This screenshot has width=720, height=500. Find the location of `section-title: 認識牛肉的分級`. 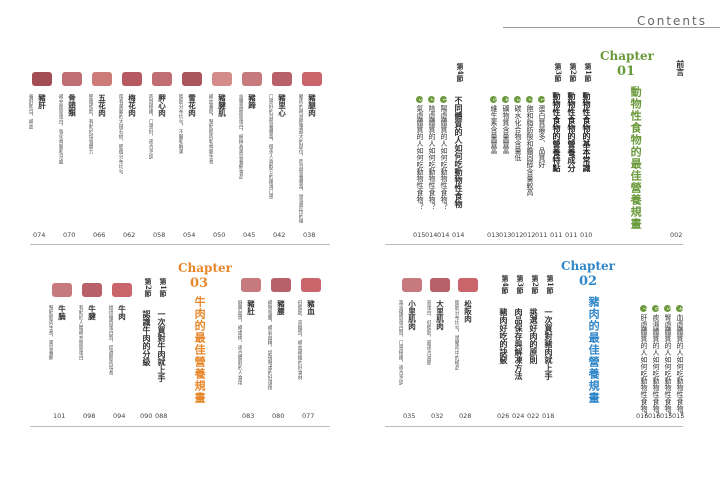

section-title: 認識牛肉的分級 is located at coordinates (147, 338).